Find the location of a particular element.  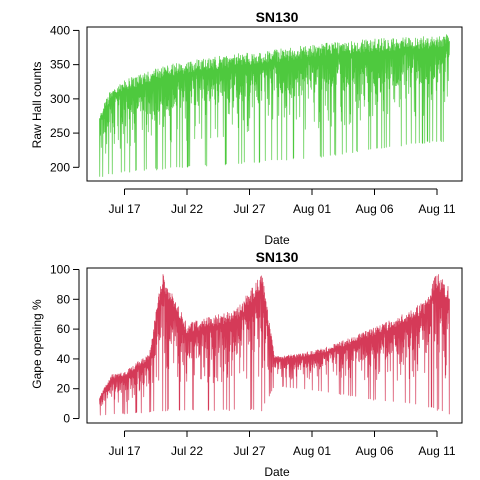

y-tick-label: 100 is located at coordinates (60, 269).